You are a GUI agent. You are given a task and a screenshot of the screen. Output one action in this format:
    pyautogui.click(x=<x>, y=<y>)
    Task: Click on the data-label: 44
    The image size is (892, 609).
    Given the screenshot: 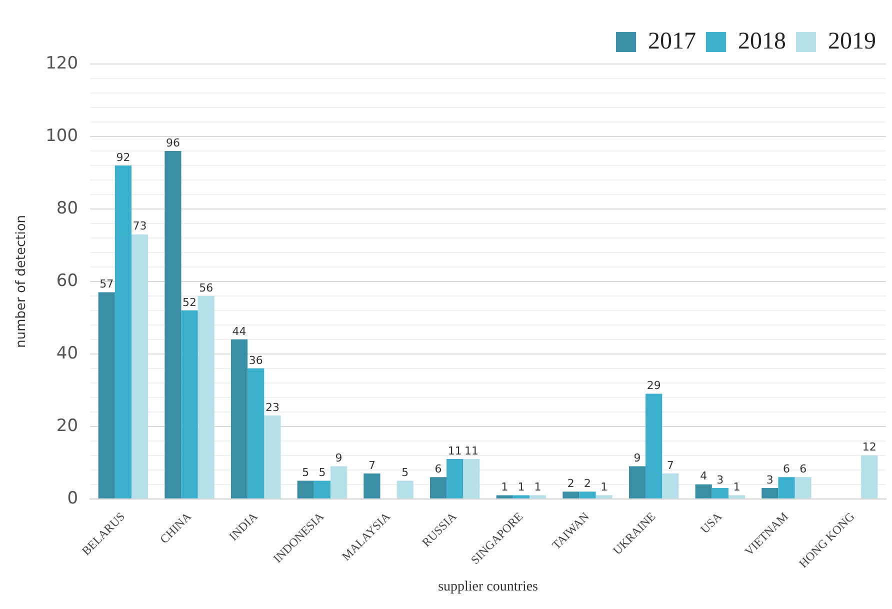 What is the action you would take?
    pyautogui.click(x=239, y=331)
    